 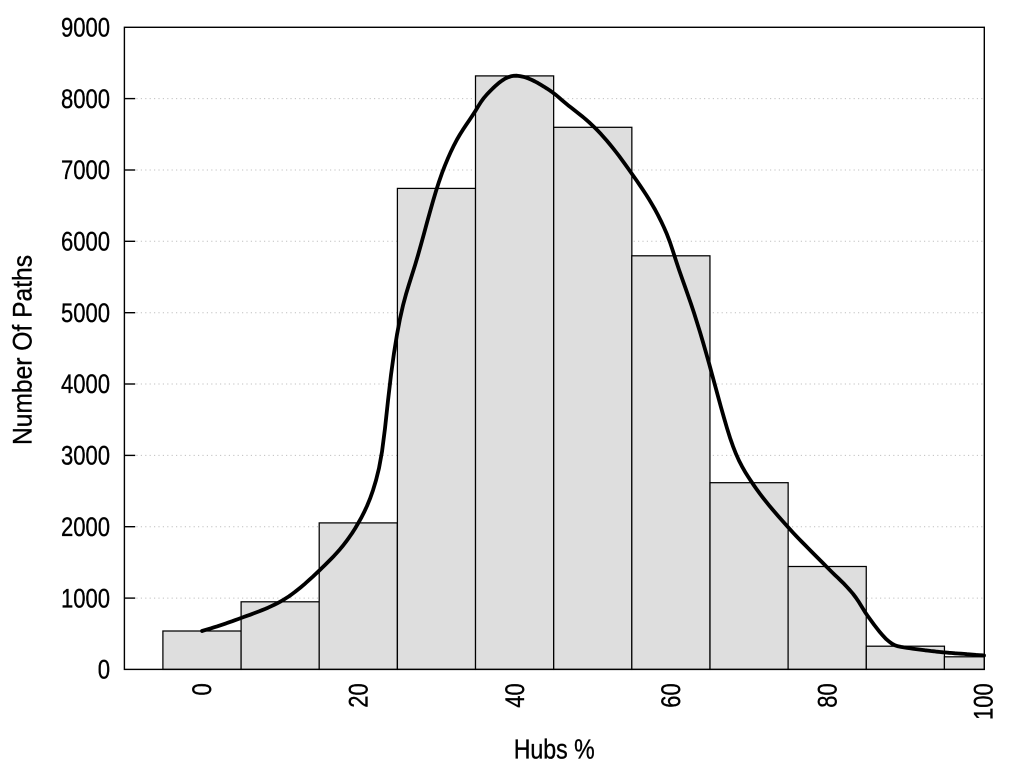 What do you see at coordinates (85, 527) in the screenshot?
I see `svg-text: 2000` at bounding box center [85, 527].